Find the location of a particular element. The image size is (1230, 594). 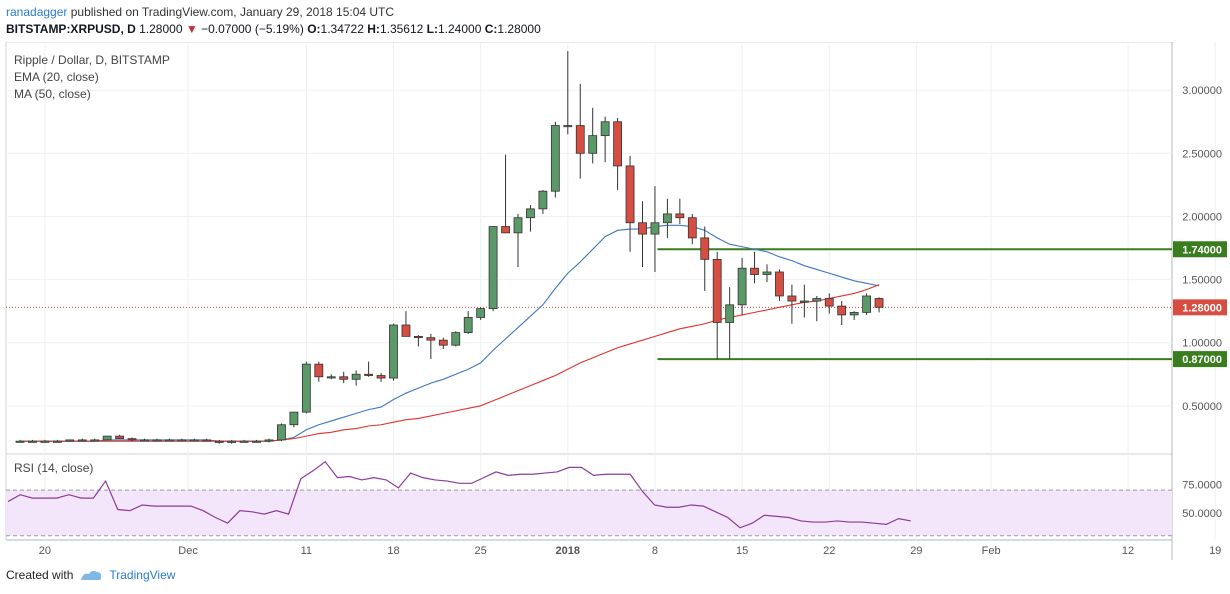

time-tick-label: 29 is located at coordinates (916, 551).